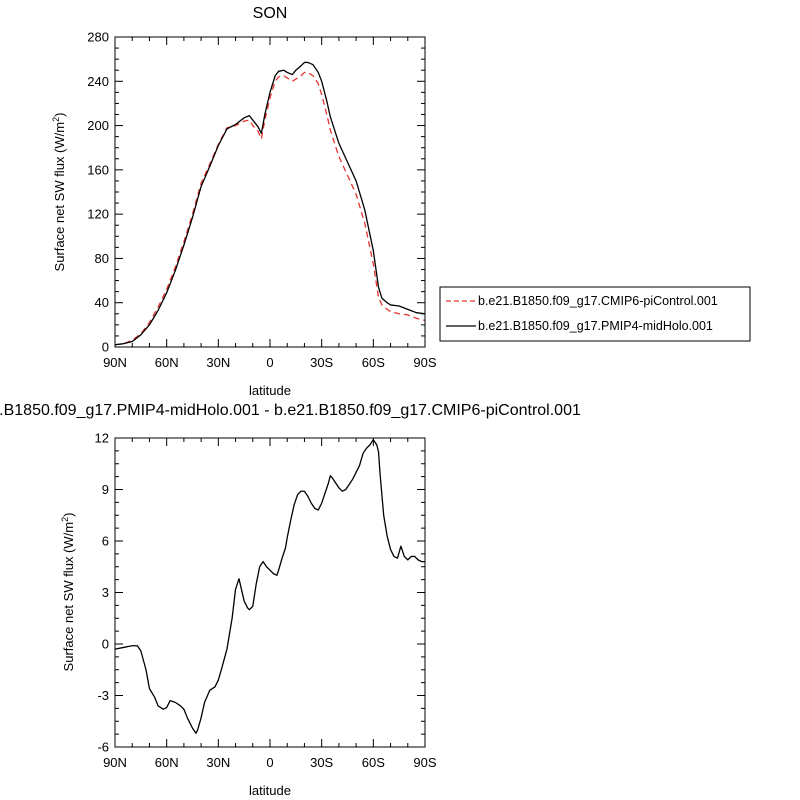 Image resolution: width=800 pixels, height=800 pixels. I want to click on bottom-x-tick-label: 60N, so click(167, 762).